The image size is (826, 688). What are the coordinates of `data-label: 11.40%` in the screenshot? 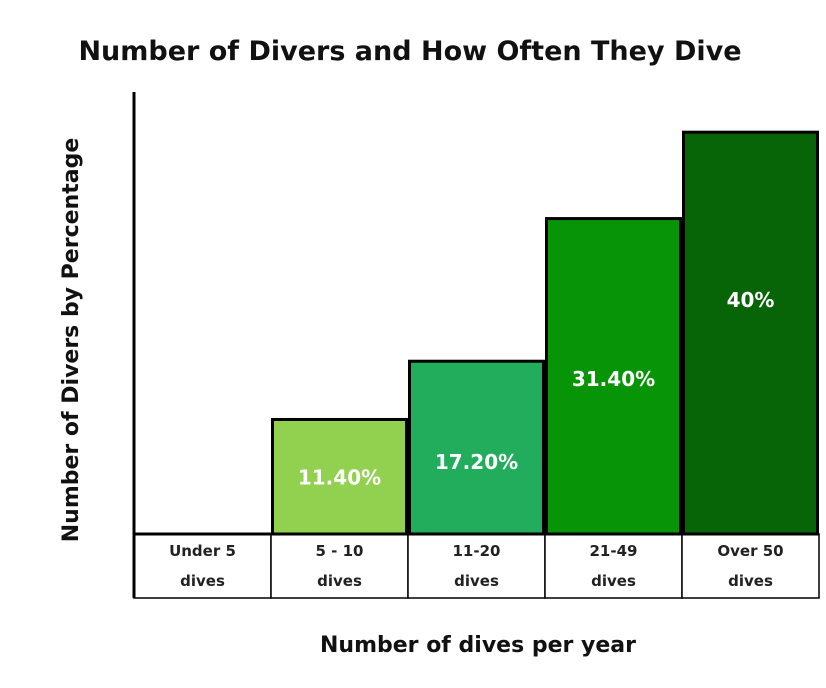 It's located at (339, 478).